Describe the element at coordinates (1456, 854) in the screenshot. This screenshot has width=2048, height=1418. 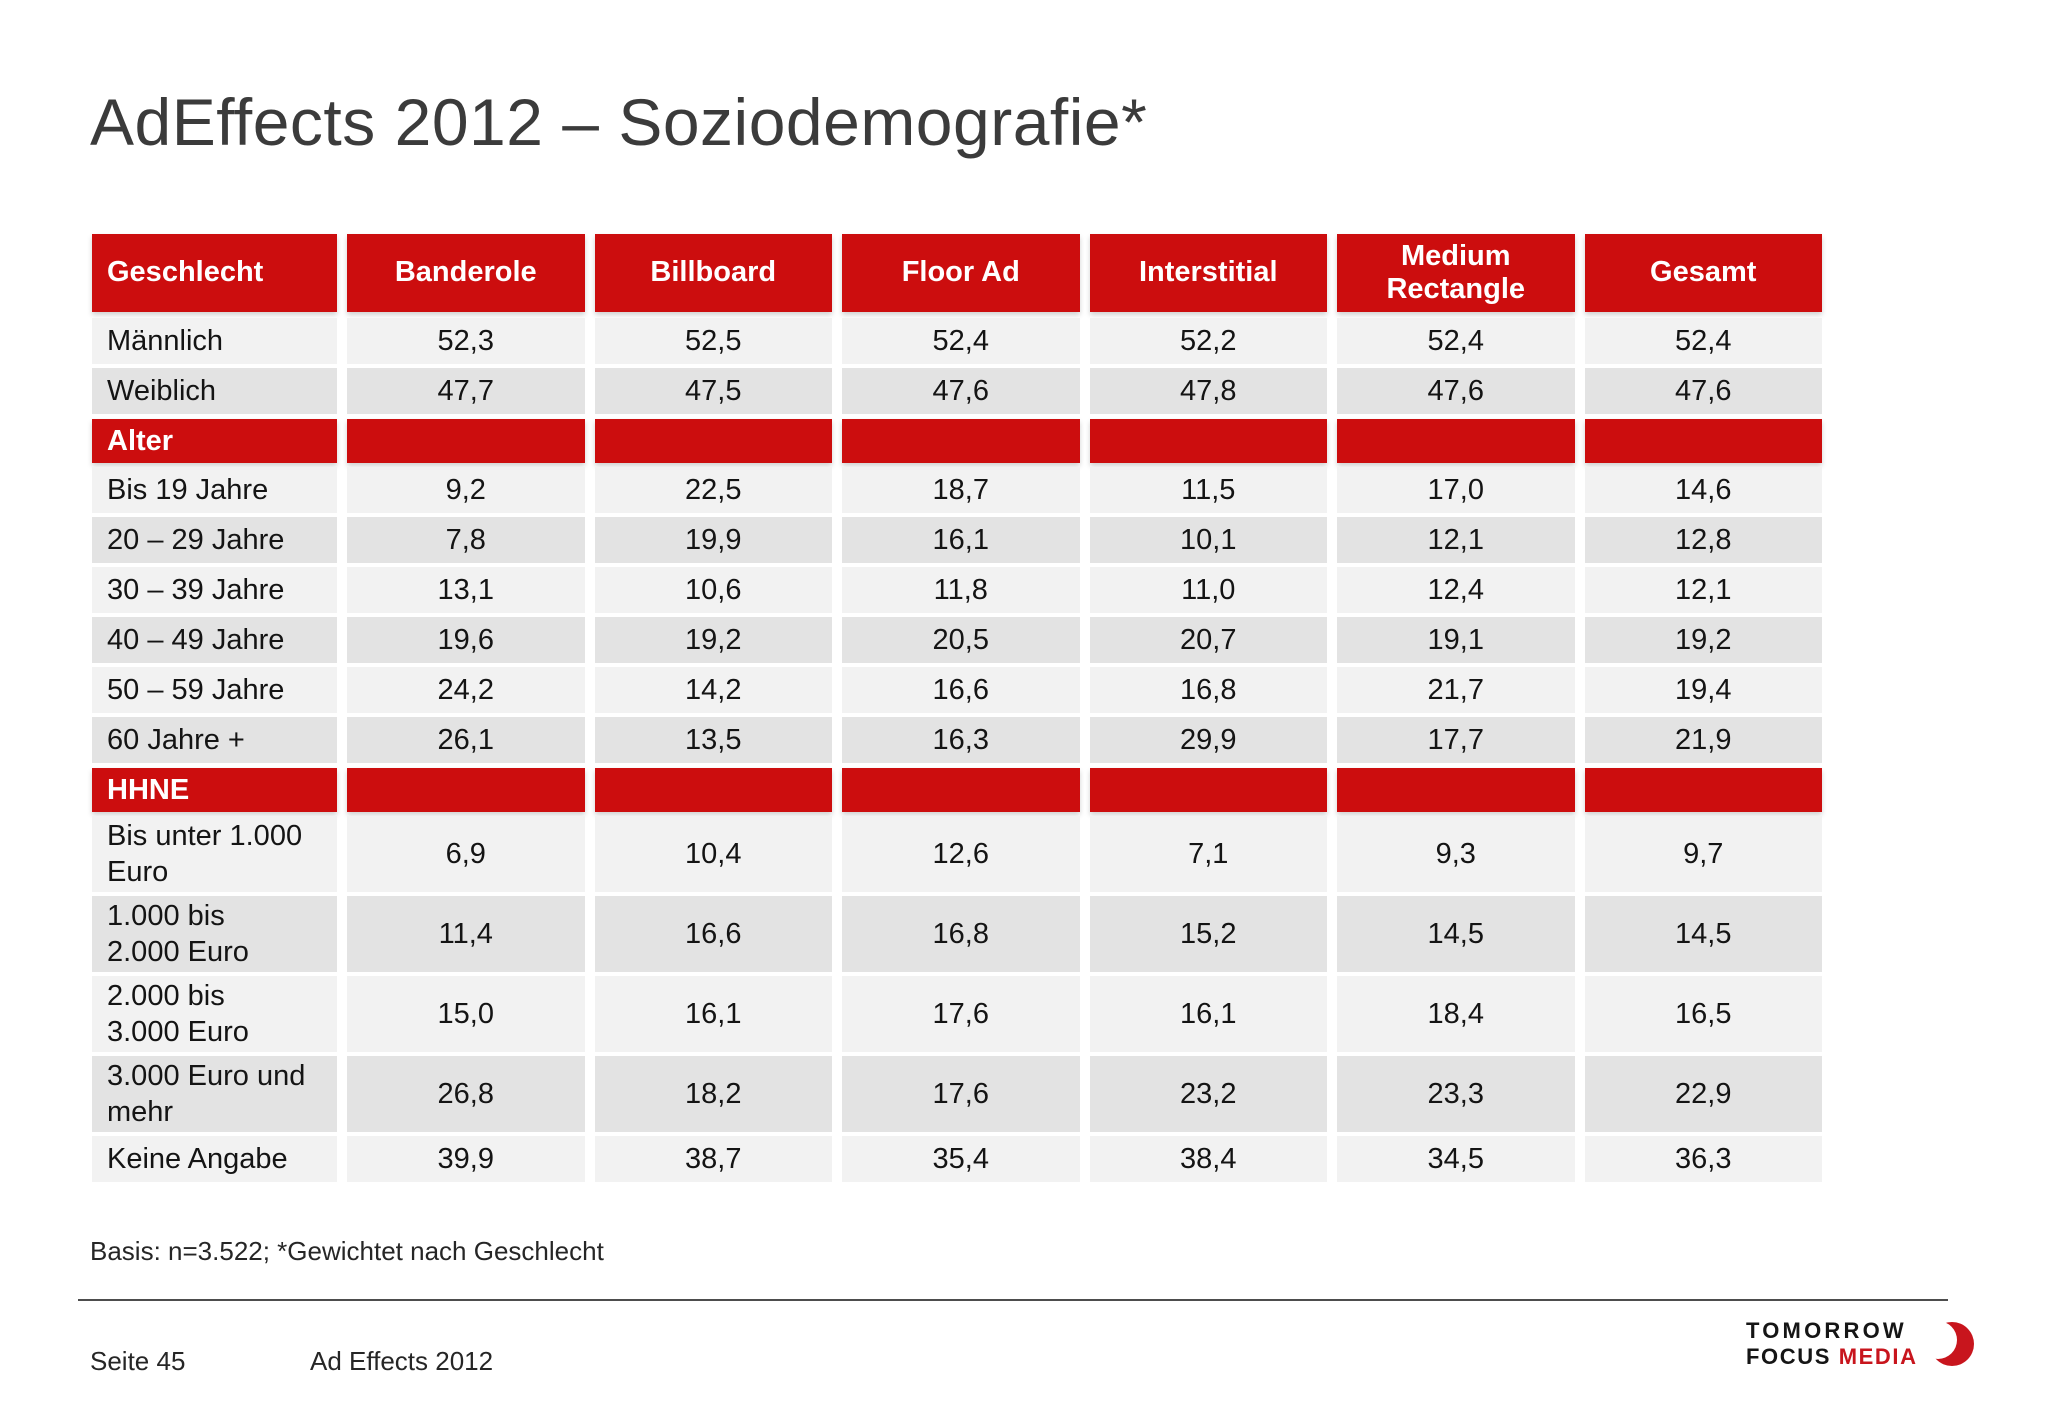
I see `value-cell: 9,3` at that location.